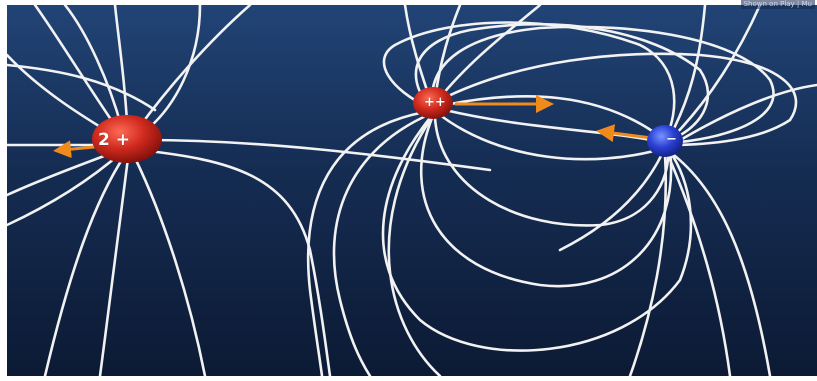 The width and height of the screenshot is (817, 381). What do you see at coordinates (433, 103) in the screenshot?
I see `positive-charge-middle` at bounding box center [433, 103].